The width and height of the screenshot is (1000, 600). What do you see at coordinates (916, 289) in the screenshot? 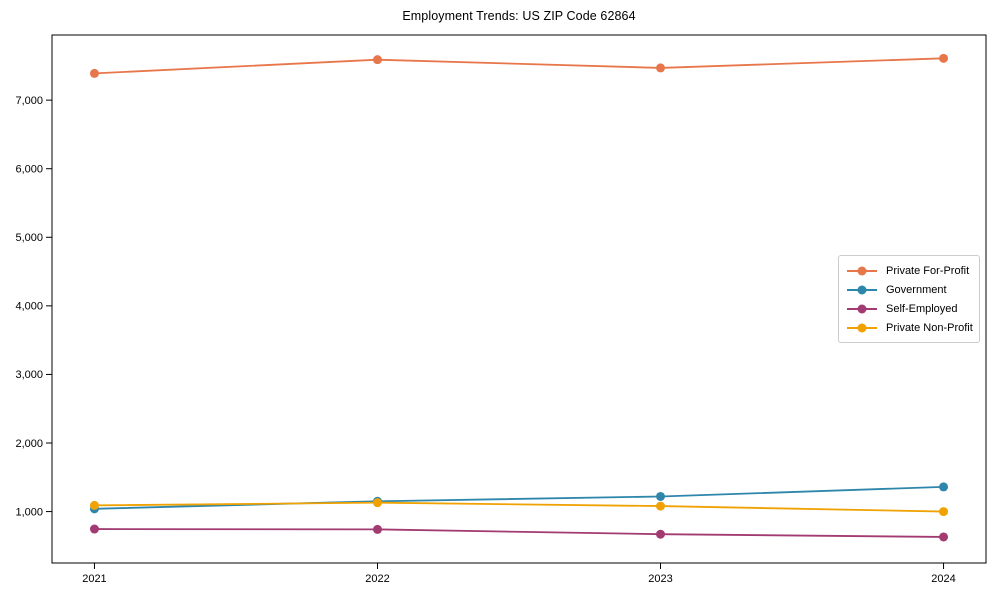
I see `legend-label: Government` at bounding box center [916, 289].